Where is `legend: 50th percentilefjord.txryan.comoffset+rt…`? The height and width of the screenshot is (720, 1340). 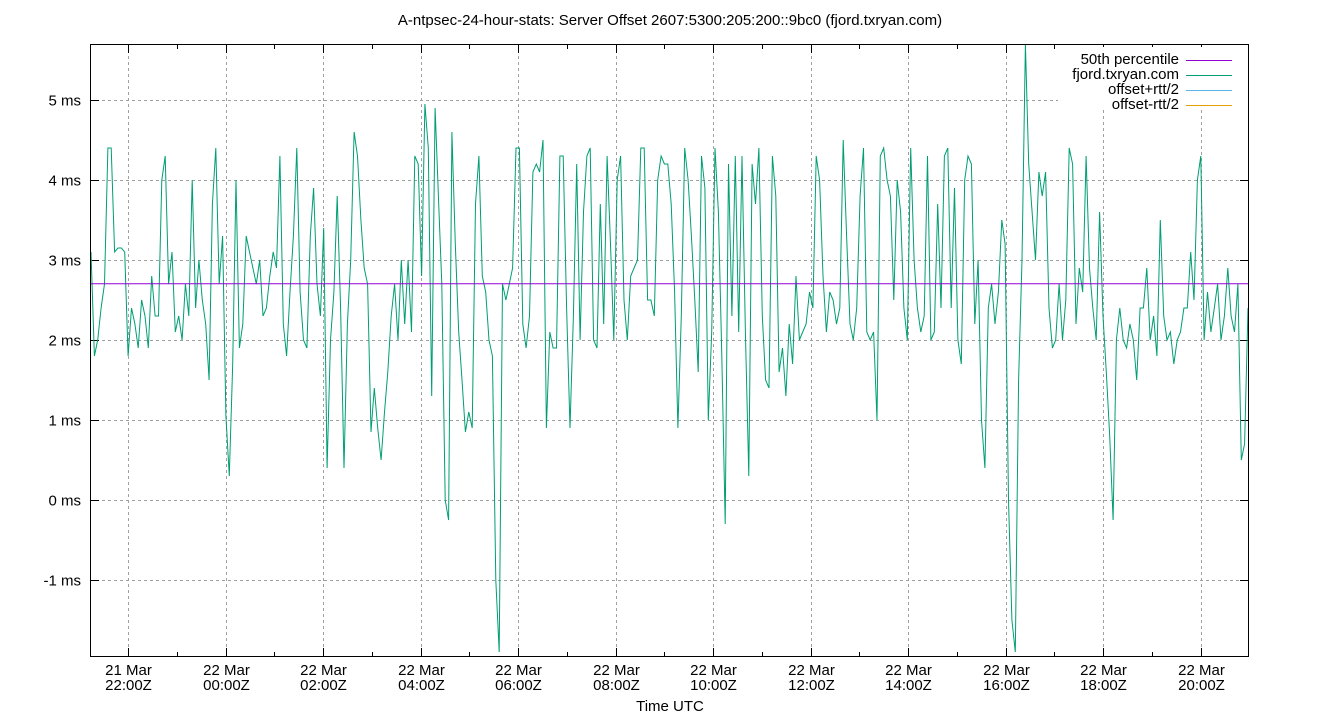
legend: 50th percentilefjord.txryan.comoffset+rt… is located at coordinates (1153, 80).